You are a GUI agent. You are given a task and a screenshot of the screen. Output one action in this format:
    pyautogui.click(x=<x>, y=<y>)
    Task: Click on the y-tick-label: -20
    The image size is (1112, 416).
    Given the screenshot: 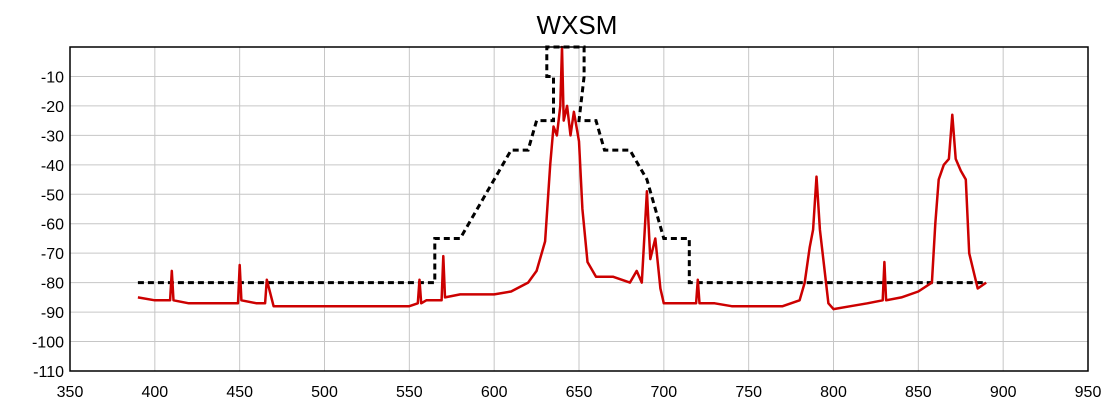 What is the action you would take?
    pyautogui.click(x=52, y=107)
    